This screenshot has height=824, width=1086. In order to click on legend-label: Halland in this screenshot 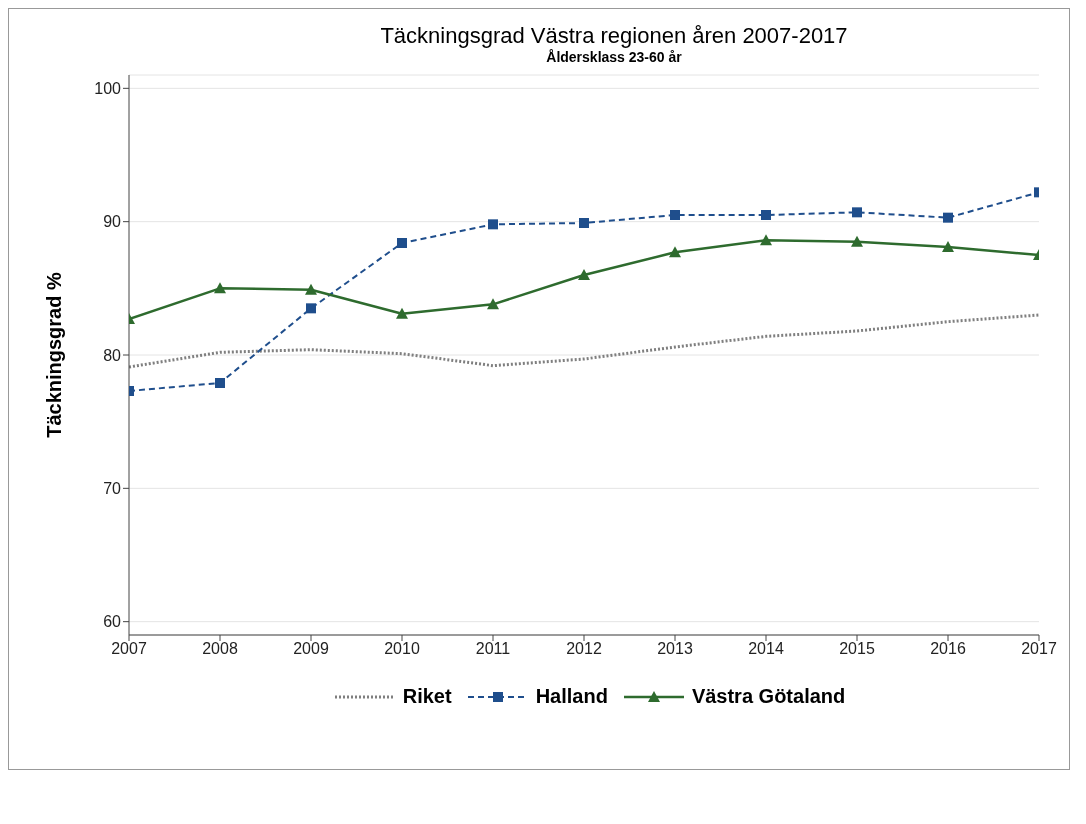, I will do `click(571, 696)`.